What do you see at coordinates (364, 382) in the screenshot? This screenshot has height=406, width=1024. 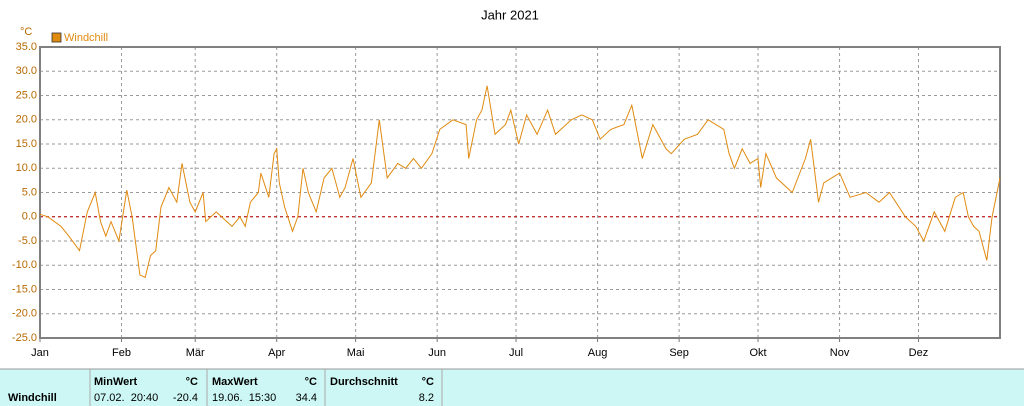 I see `table-header: Durchschnitt` at bounding box center [364, 382].